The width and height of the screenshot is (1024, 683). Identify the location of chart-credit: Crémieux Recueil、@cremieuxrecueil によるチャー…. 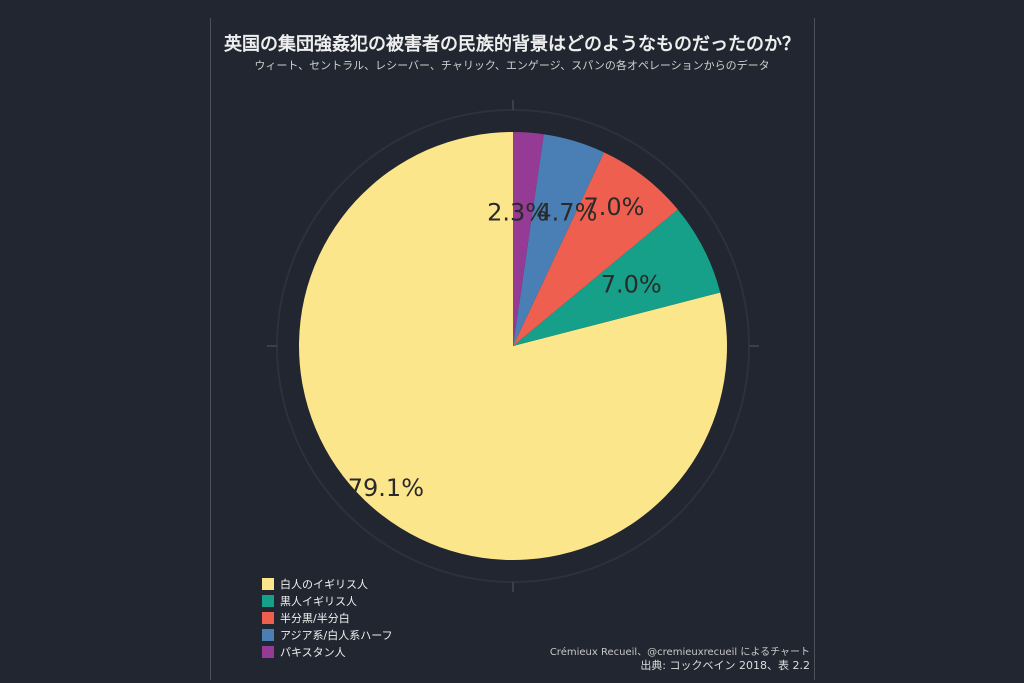
(679, 652).